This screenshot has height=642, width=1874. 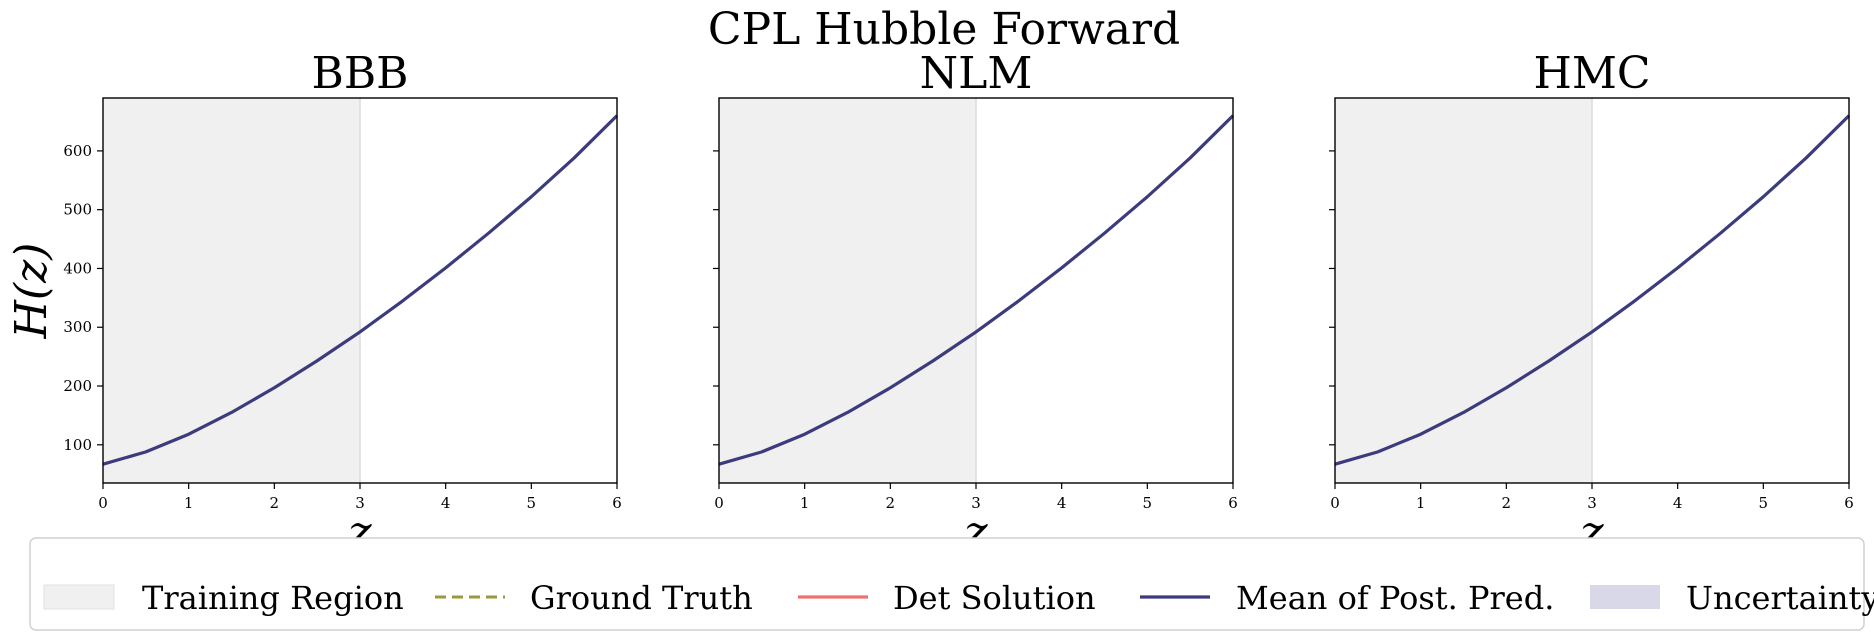 What do you see at coordinates (77, 268) in the screenshot?
I see `y-tick-label: 400` at bounding box center [77, 268].